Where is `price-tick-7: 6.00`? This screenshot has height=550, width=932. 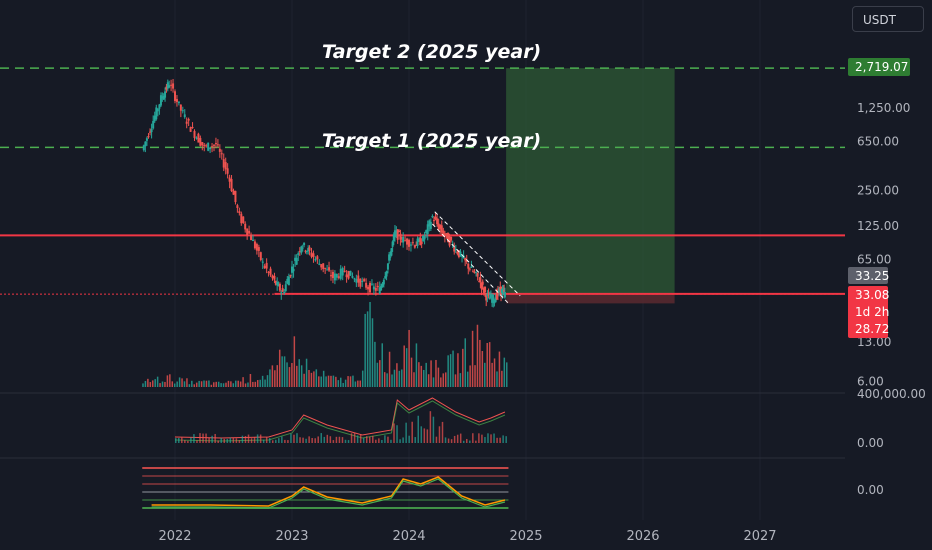
price-tick-7: 6.00 is located at coordinates (870, 382).